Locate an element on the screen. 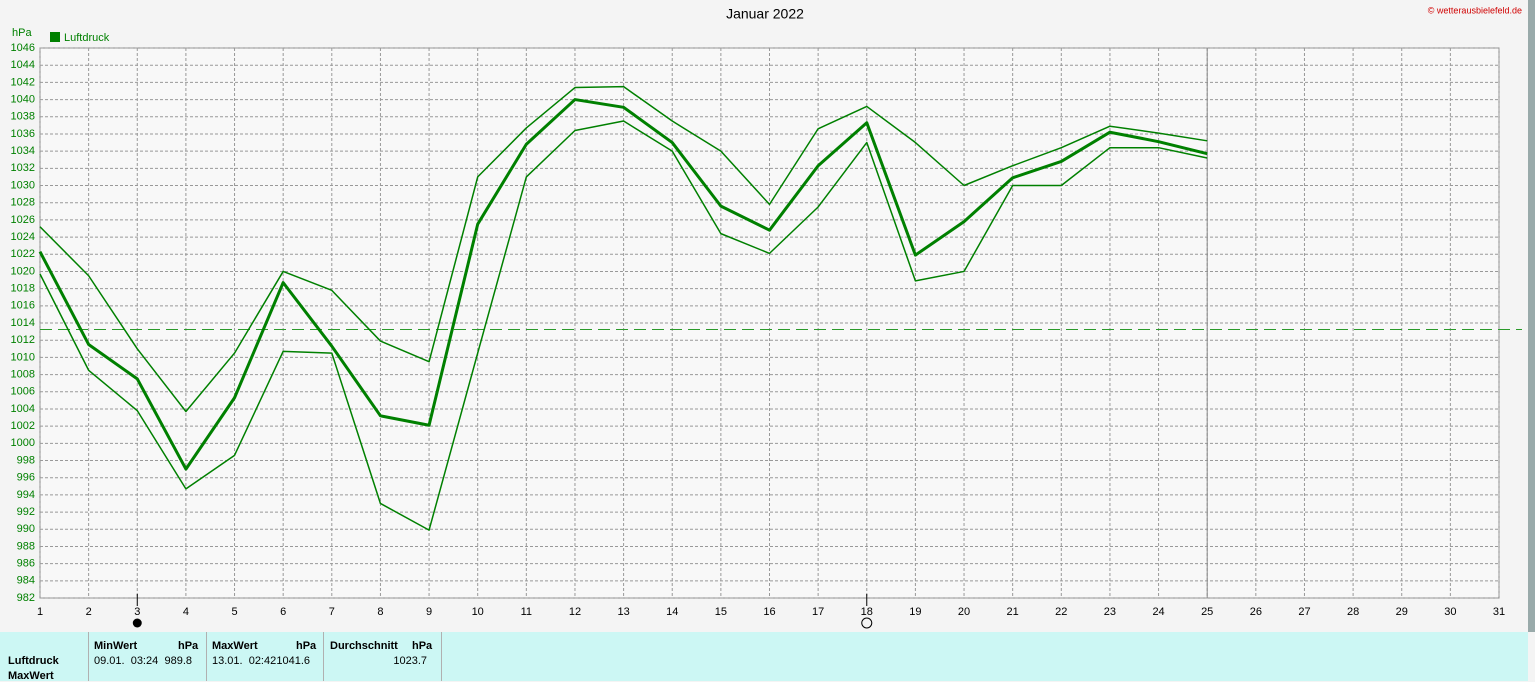 This screenshot has height=682, width=1535. legend-swatch is located at coordinates (55, 37).